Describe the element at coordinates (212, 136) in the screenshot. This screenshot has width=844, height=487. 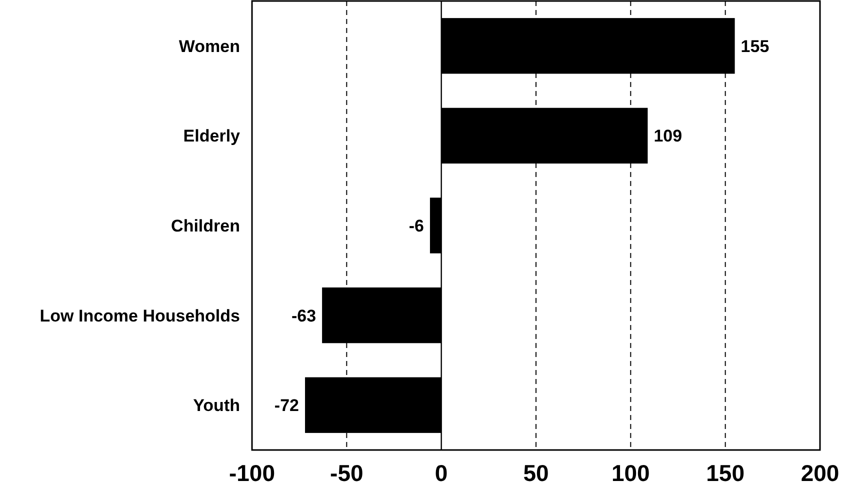
I see `y-tick-label: Elderly` at that location.